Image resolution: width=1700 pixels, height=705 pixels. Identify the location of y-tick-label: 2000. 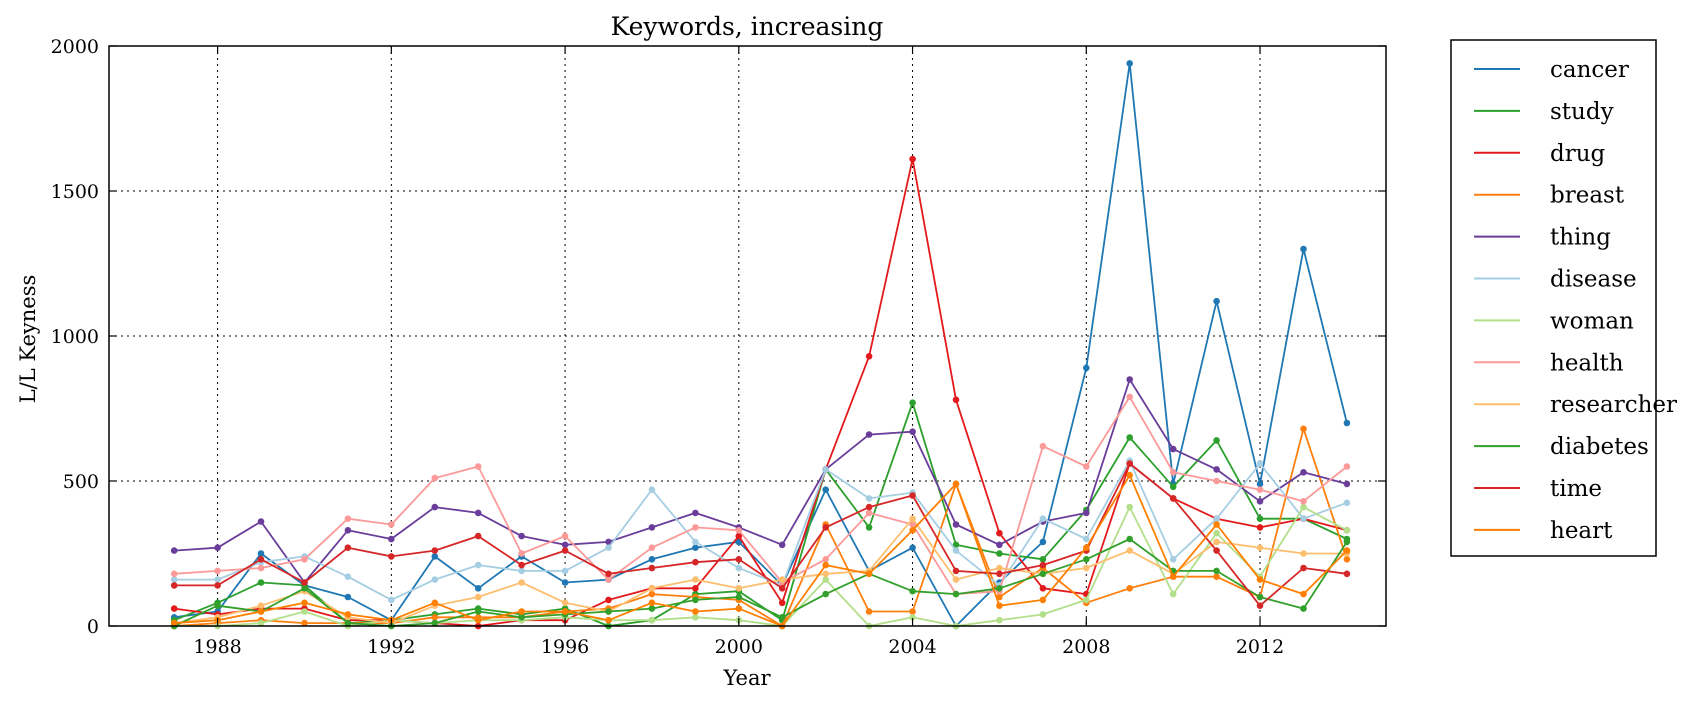
(75, 47).